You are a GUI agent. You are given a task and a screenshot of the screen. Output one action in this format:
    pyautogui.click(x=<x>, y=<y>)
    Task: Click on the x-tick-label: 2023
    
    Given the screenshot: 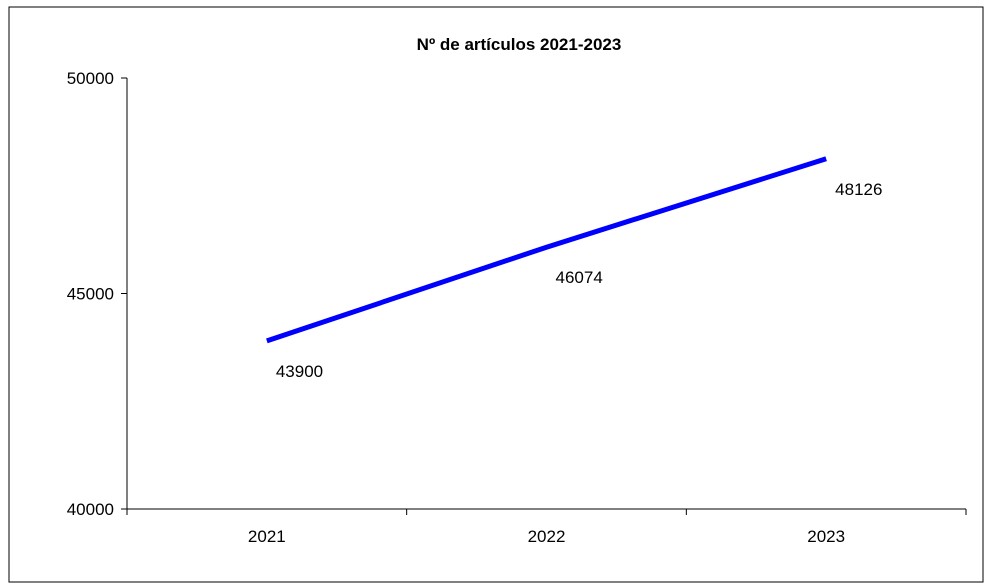 What is the action you would take?
    pyautogui.click(x=826, y=536)
    